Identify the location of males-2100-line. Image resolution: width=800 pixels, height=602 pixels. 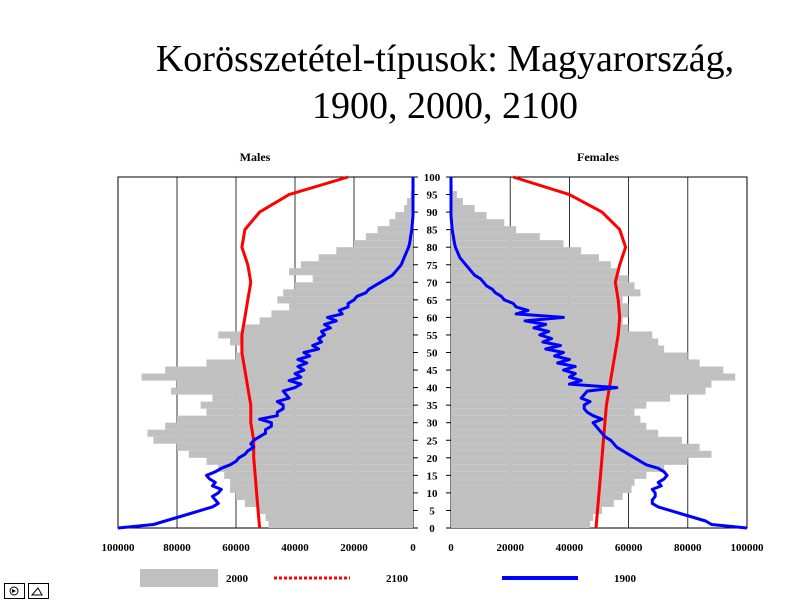
(294, 352).